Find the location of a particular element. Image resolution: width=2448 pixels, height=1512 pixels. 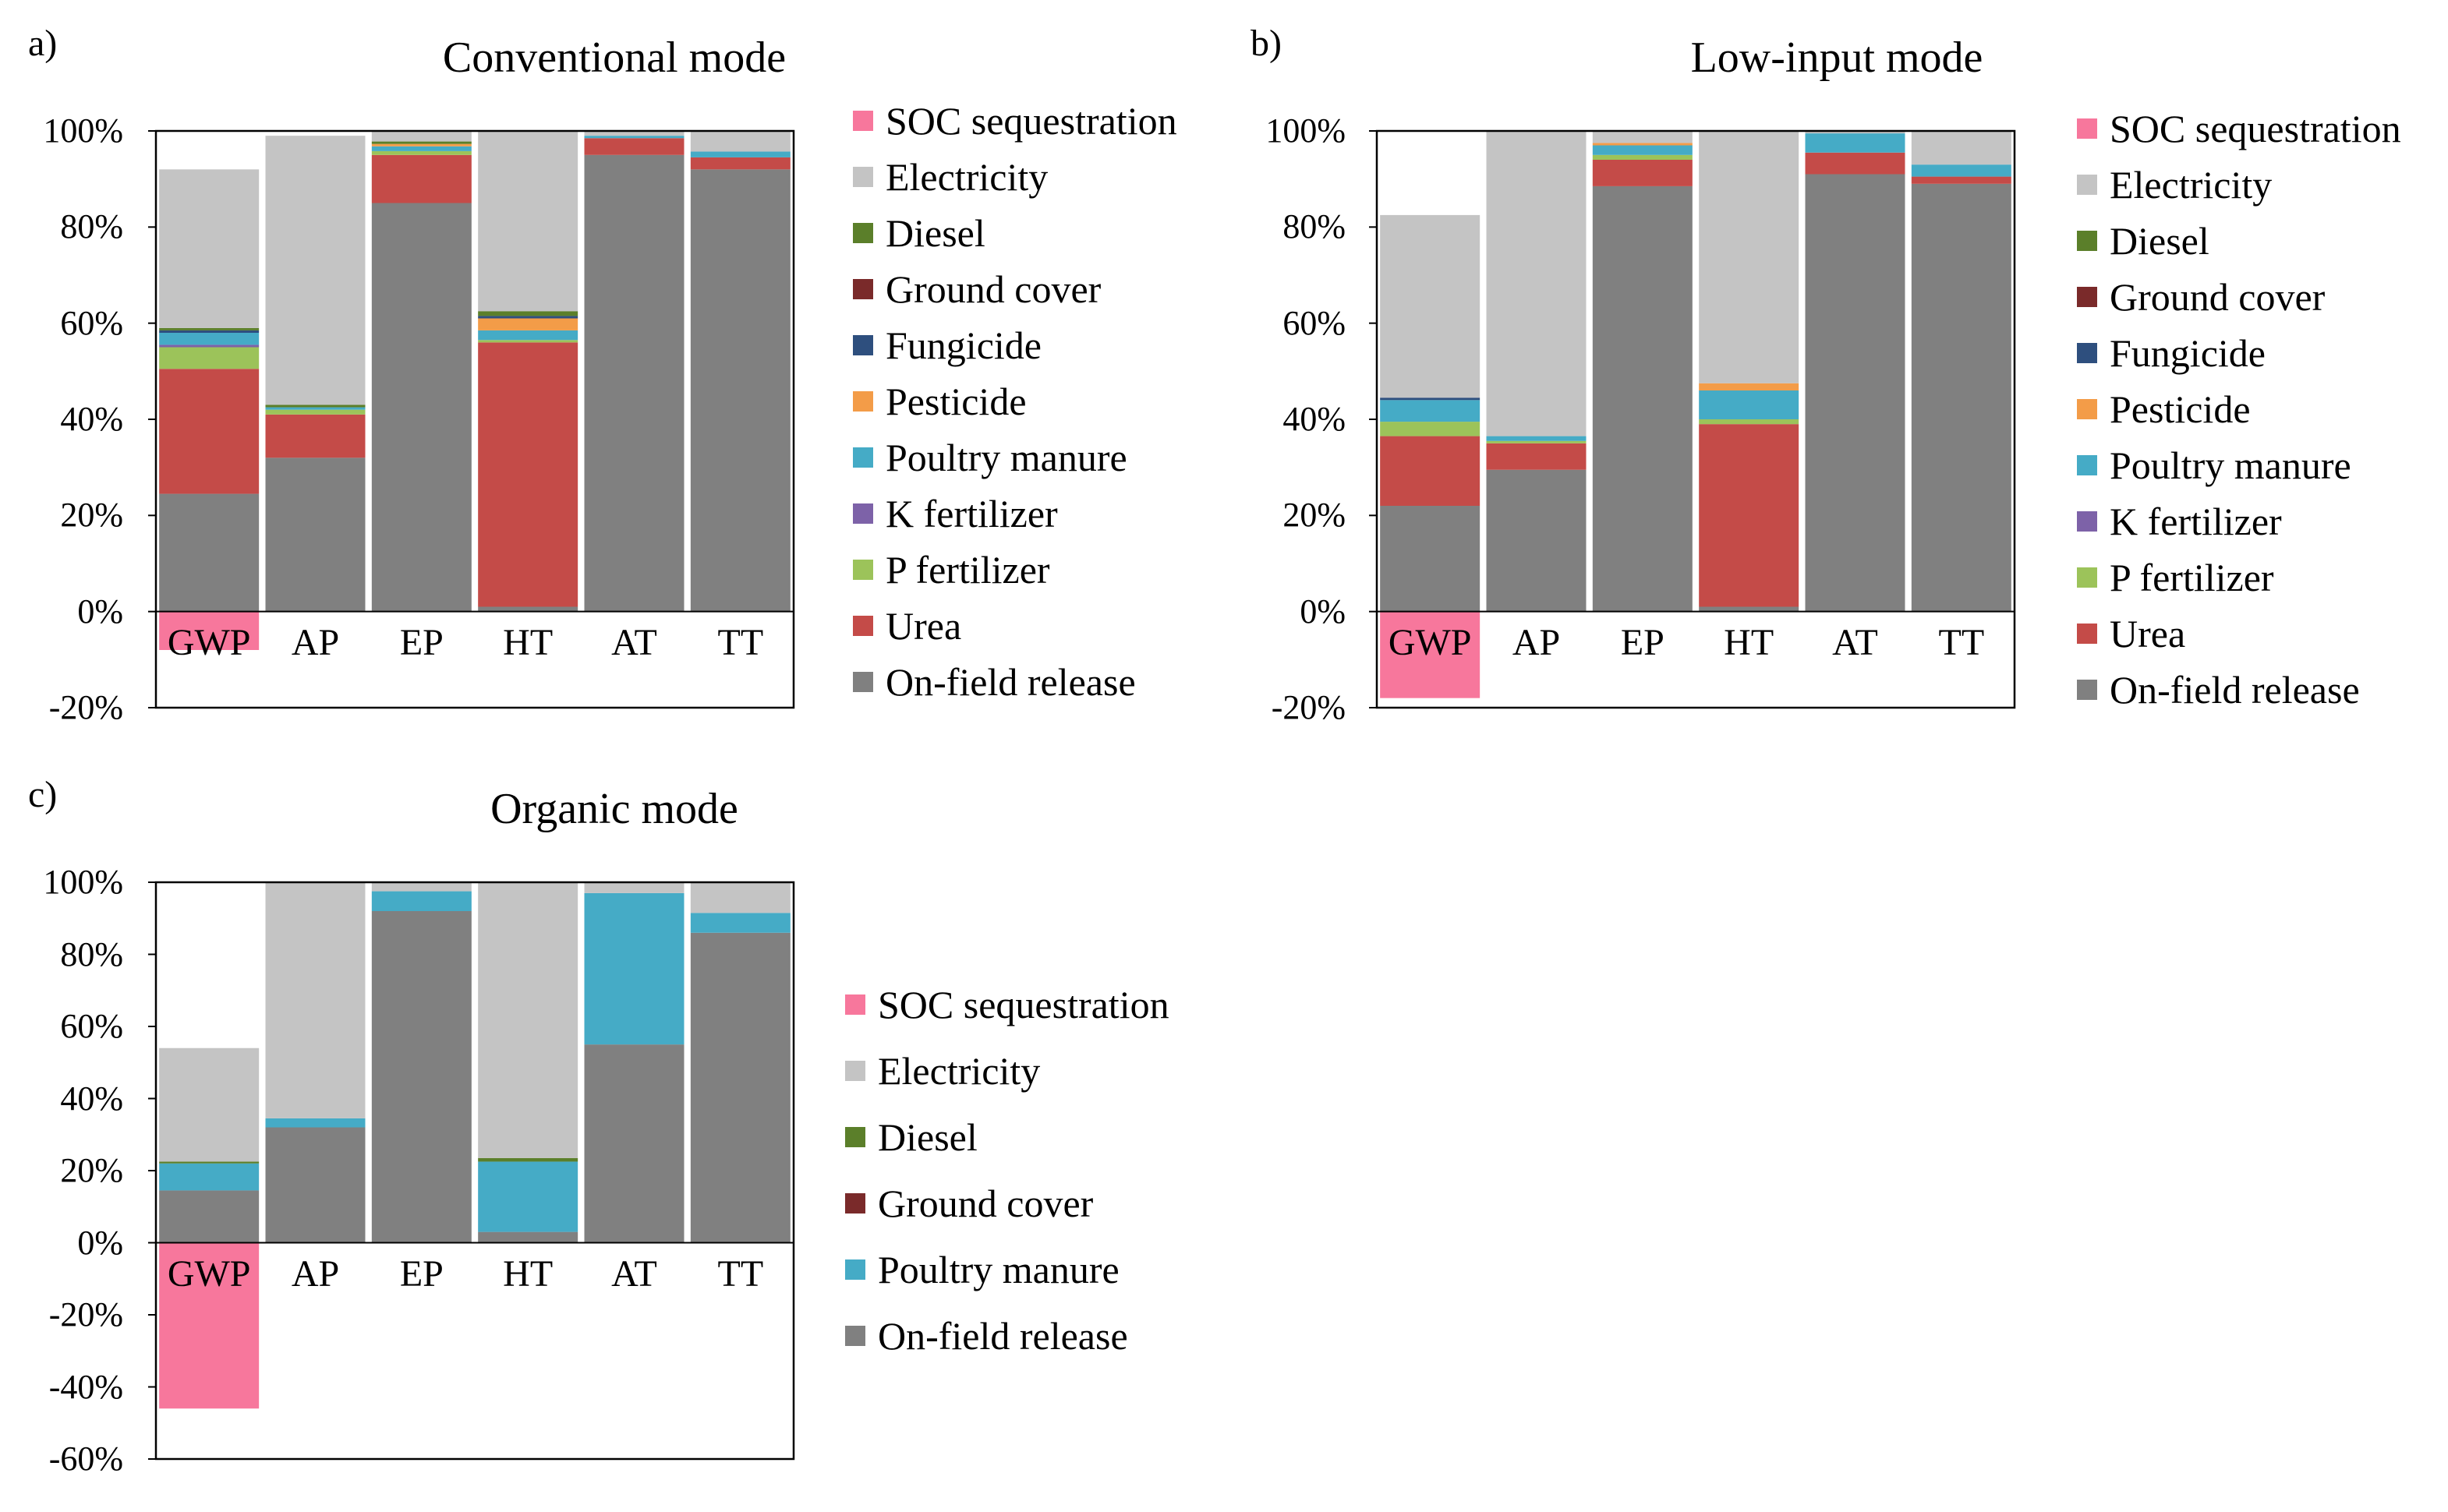

legend-label: Fungicide is located at coordinates (2188, 353).